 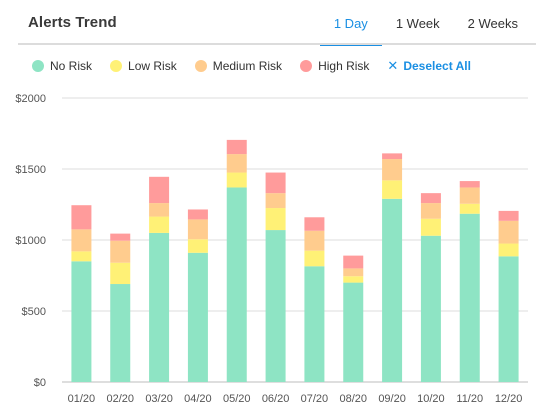 I want to click on y-tick-label: $1000, so click(x=30, y=241).